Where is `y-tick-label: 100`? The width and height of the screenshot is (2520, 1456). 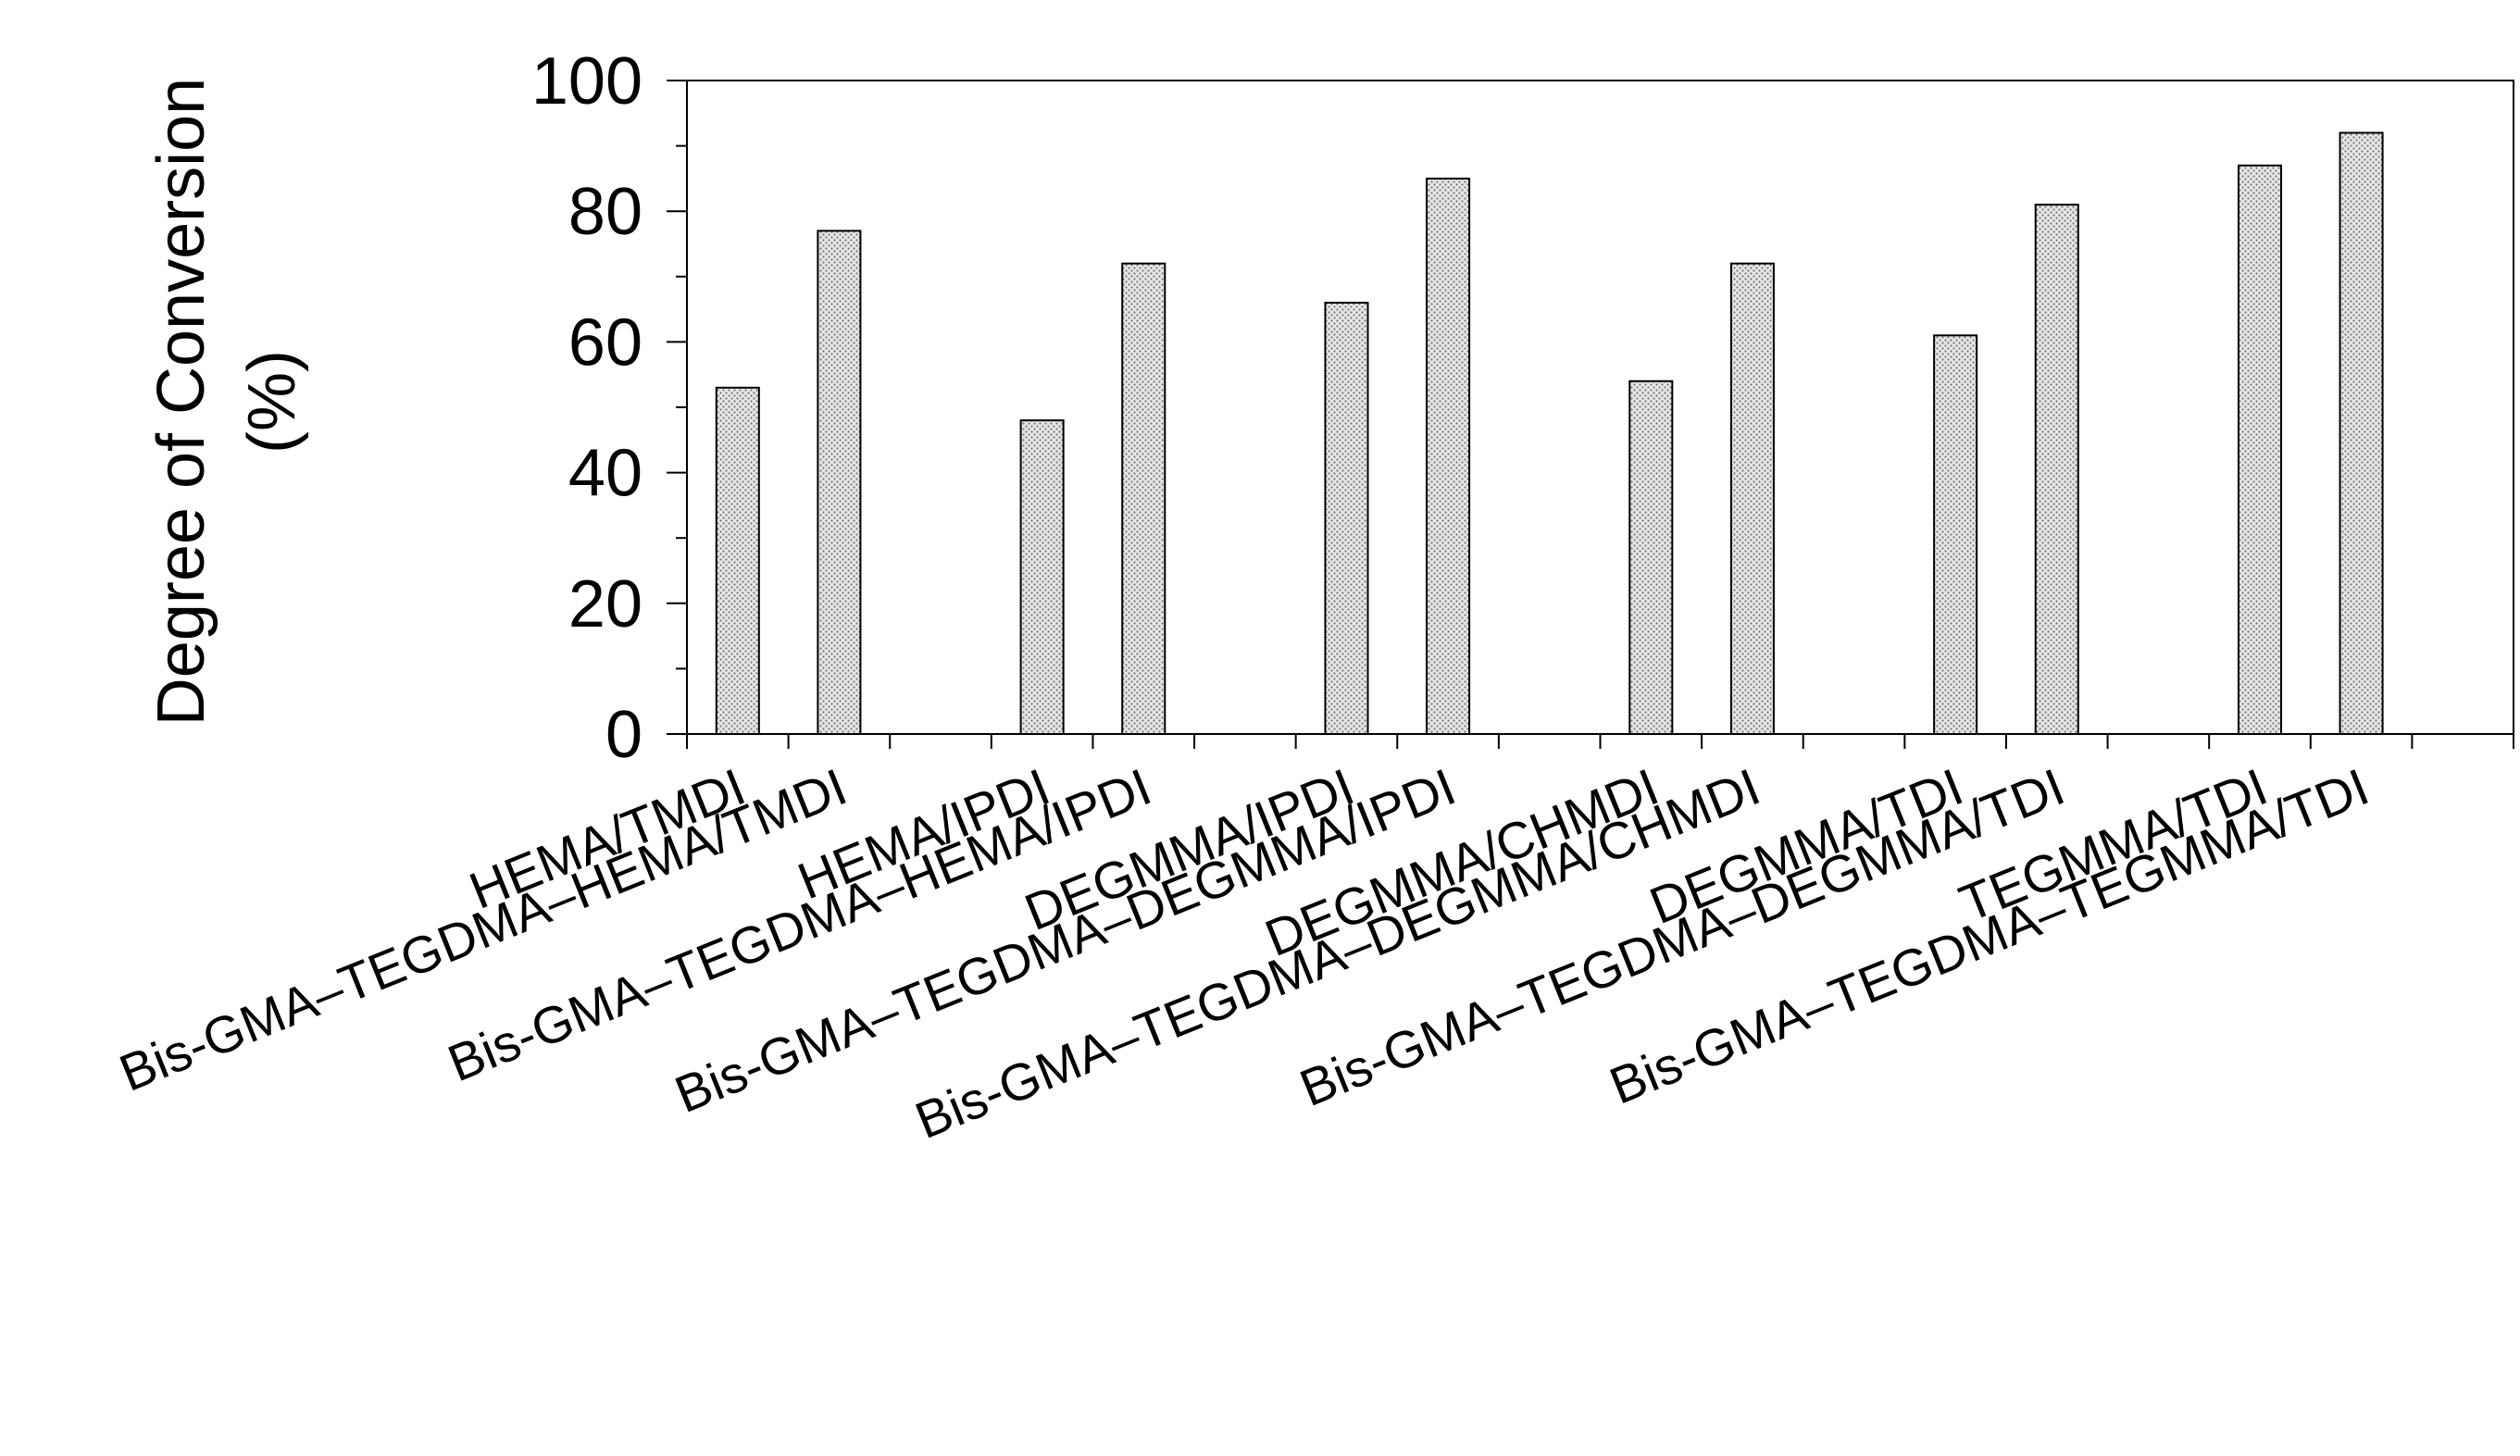
y-tick-label: 100 is located at coordinates (586, 81).